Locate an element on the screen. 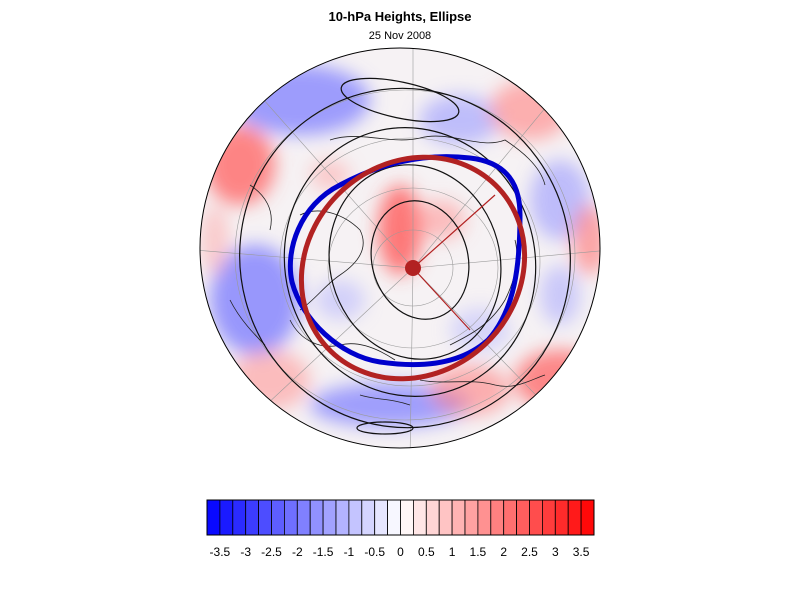 Image resolution: width=800 pixels, height=600 pixels. colorbar-tick-label: -1.5 is located at coordinates (323, 552).